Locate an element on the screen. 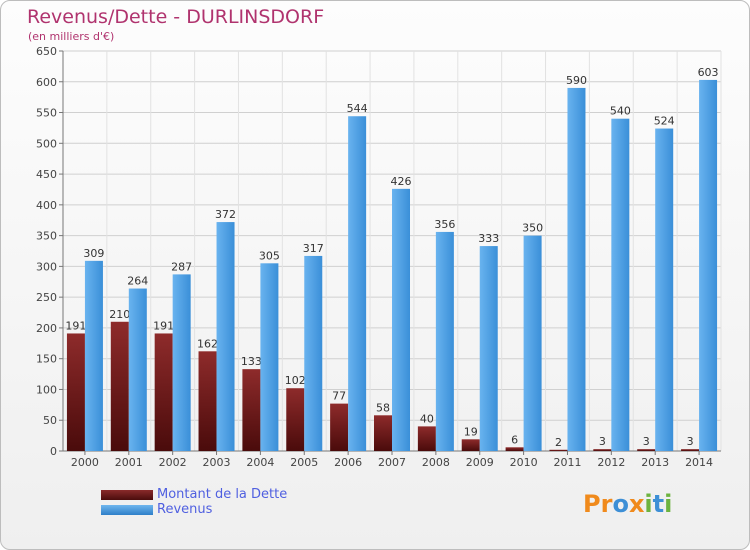 The height and width of the screenshot is (550, 750). x-tick-label: 2007 is located at coordinates (392, 462).